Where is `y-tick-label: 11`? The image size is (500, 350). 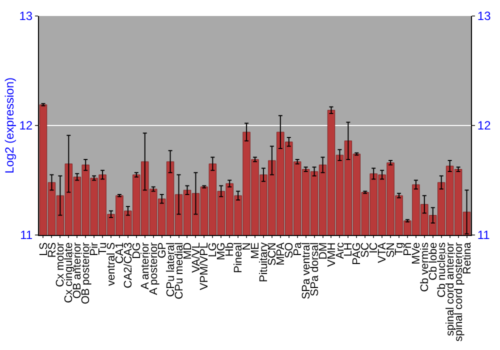
y-tick-label: 11 is located at coordinates (26, 235).